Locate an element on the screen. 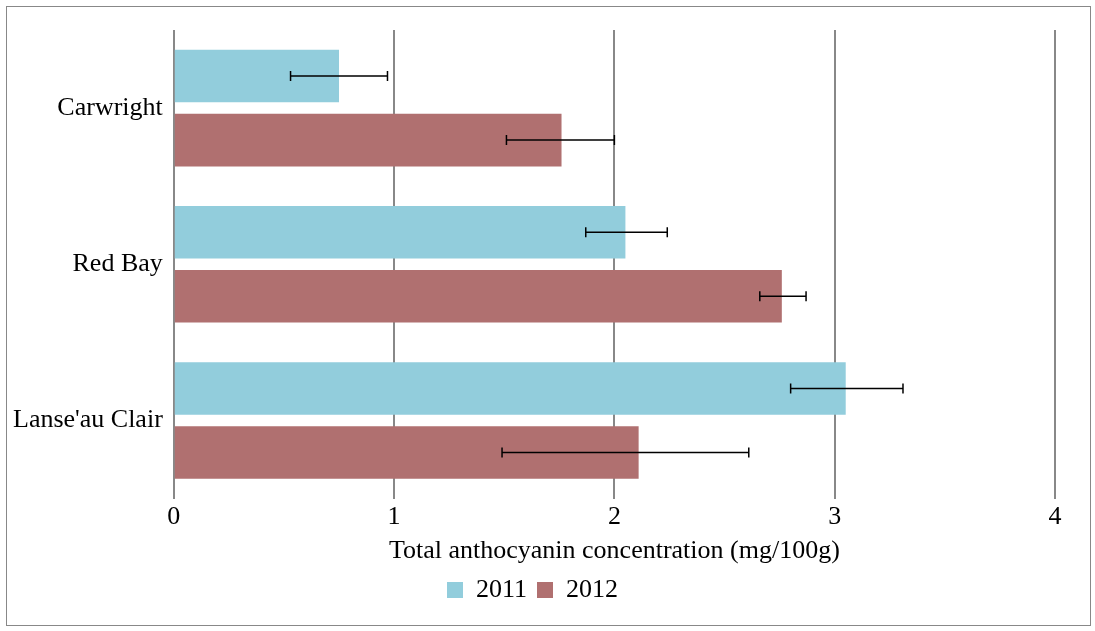  x-tick-label: 4 is located at coordinates (1055, 516).